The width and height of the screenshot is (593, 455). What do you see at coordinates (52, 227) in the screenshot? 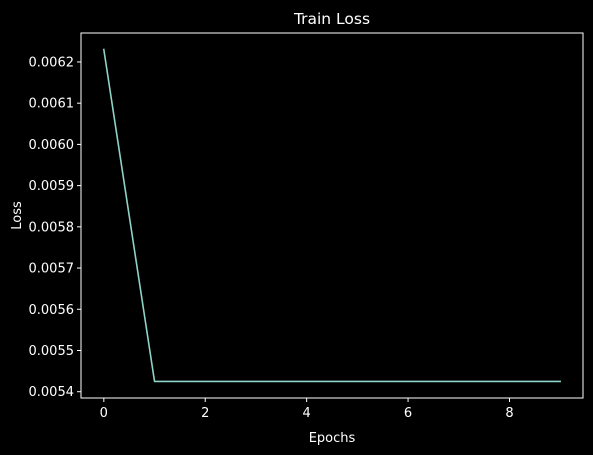
I see `y-tick-label: 0.0058` at bounding box center [52, 227].